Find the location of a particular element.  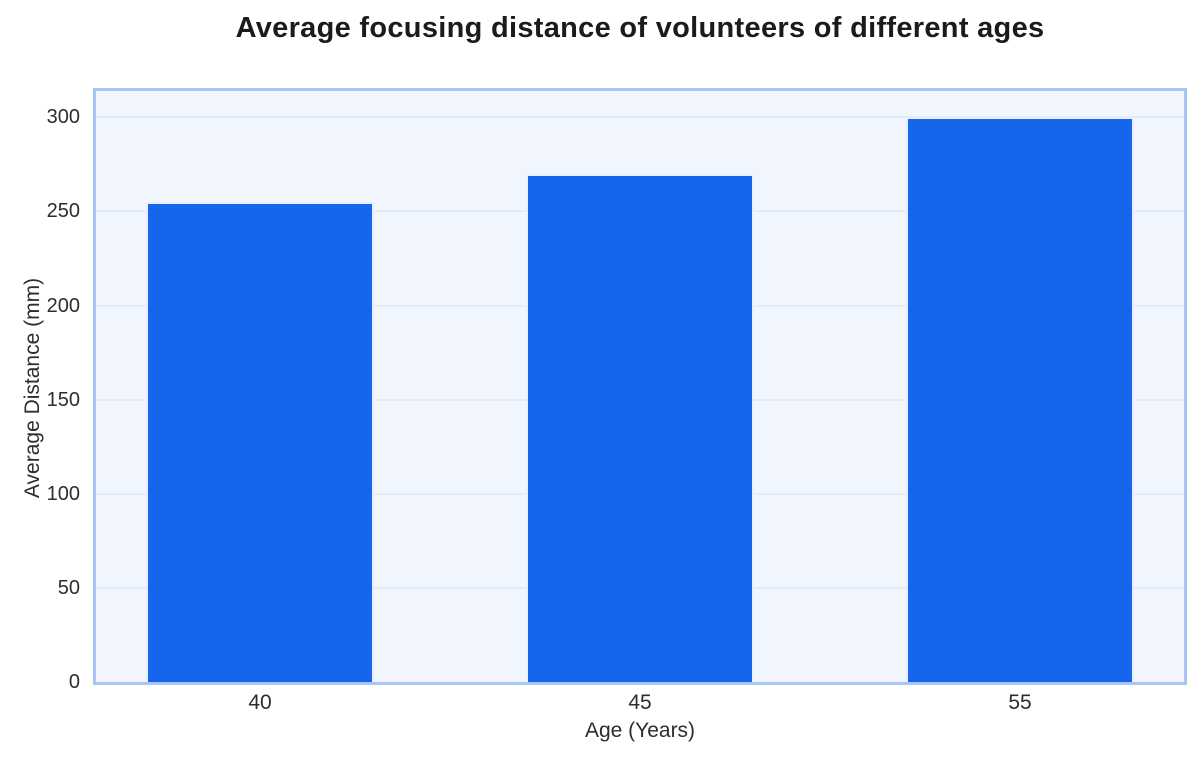

y-tick-label-0: 0 is located at coordinates (74, 682).